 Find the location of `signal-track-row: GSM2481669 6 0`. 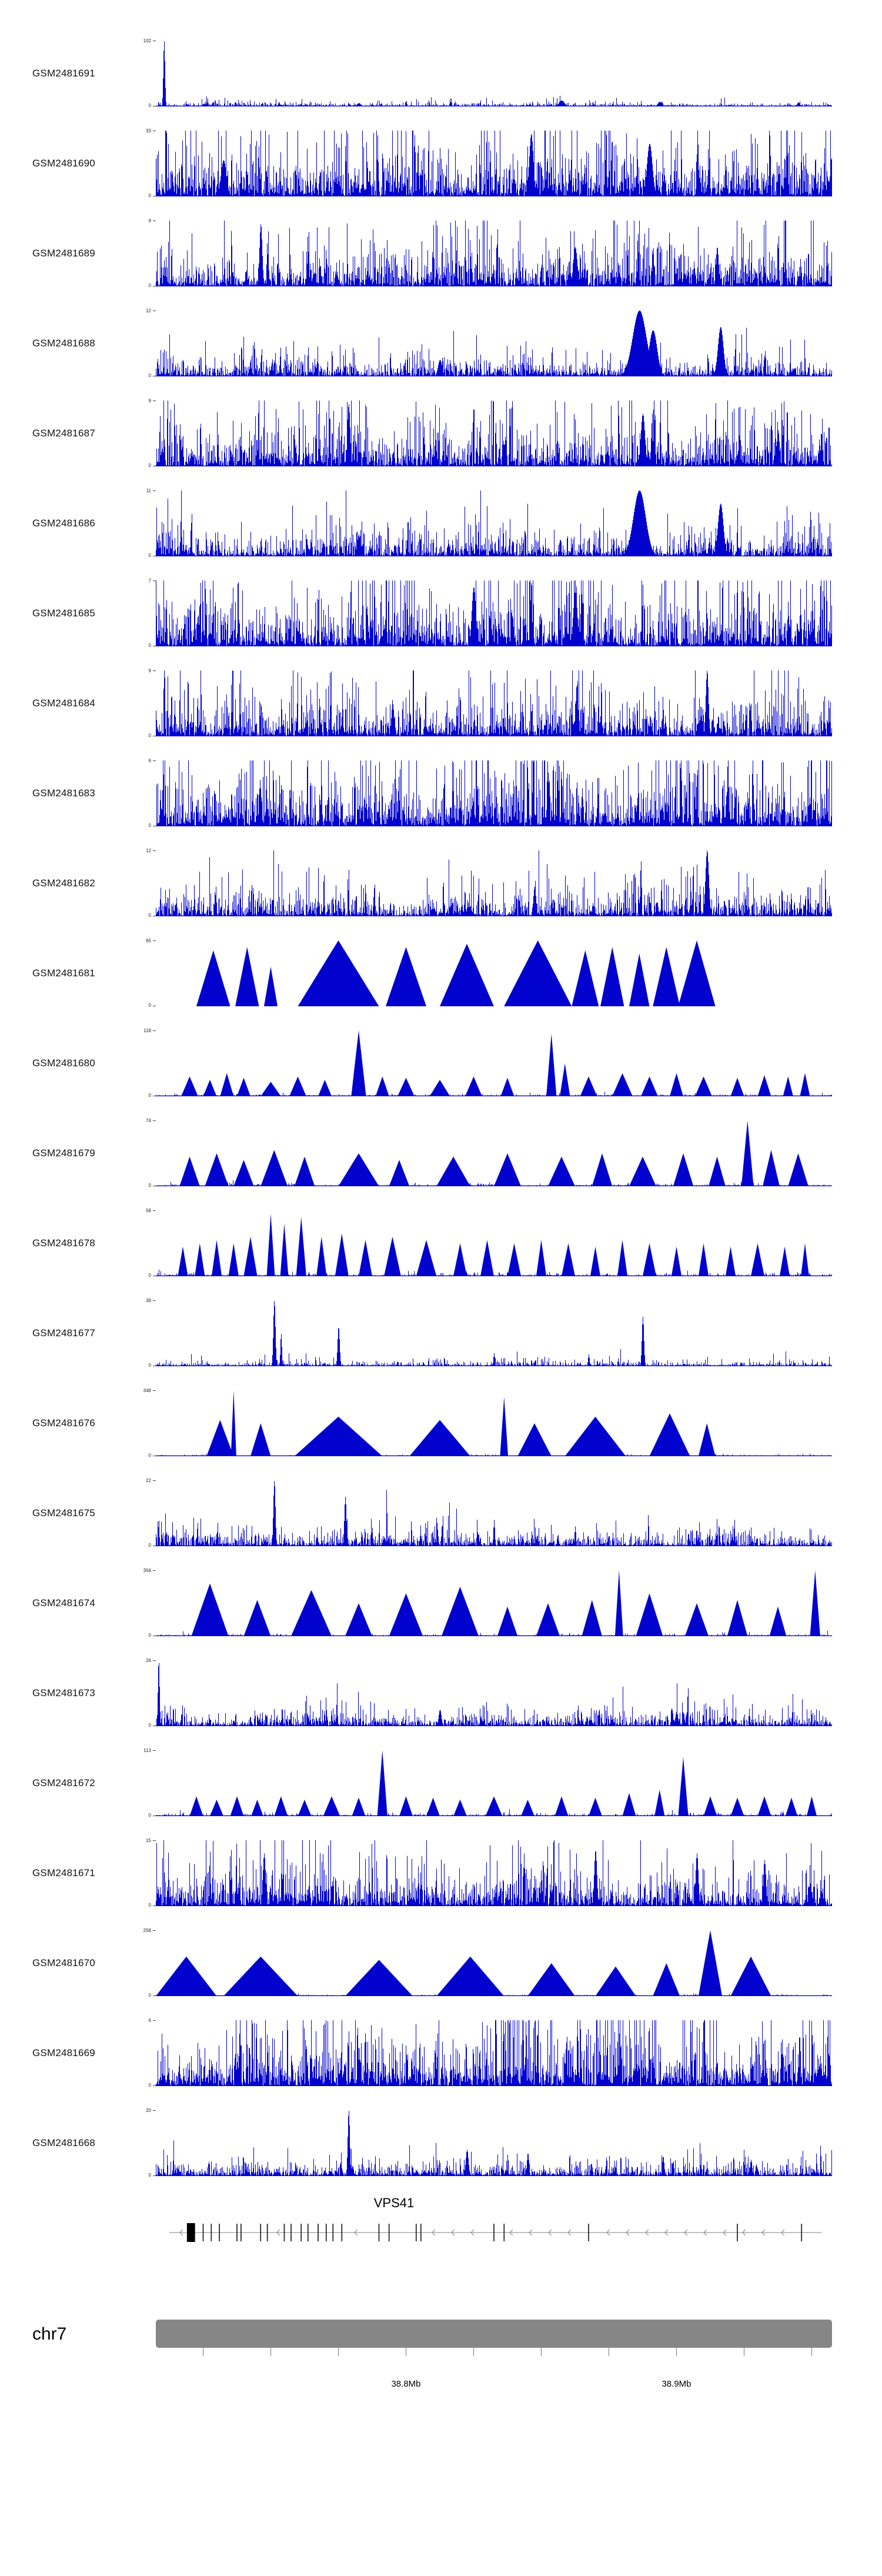

signal-track-row: GSM2481669 6 0 is located at coordinates (441, 2042).